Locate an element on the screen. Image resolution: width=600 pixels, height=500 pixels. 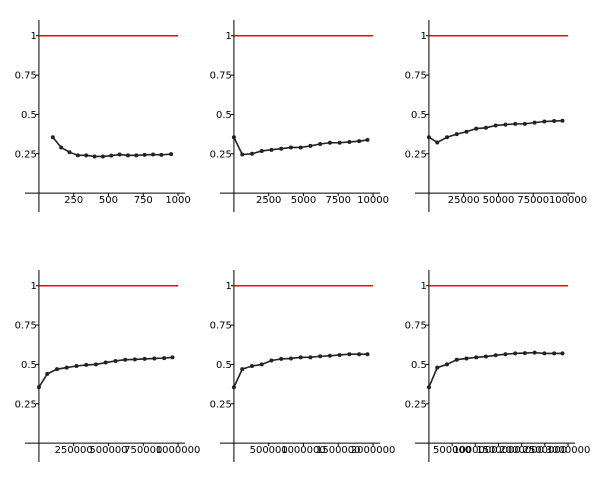
x-tick-label: 1000 is located at coordinates (177, 200).